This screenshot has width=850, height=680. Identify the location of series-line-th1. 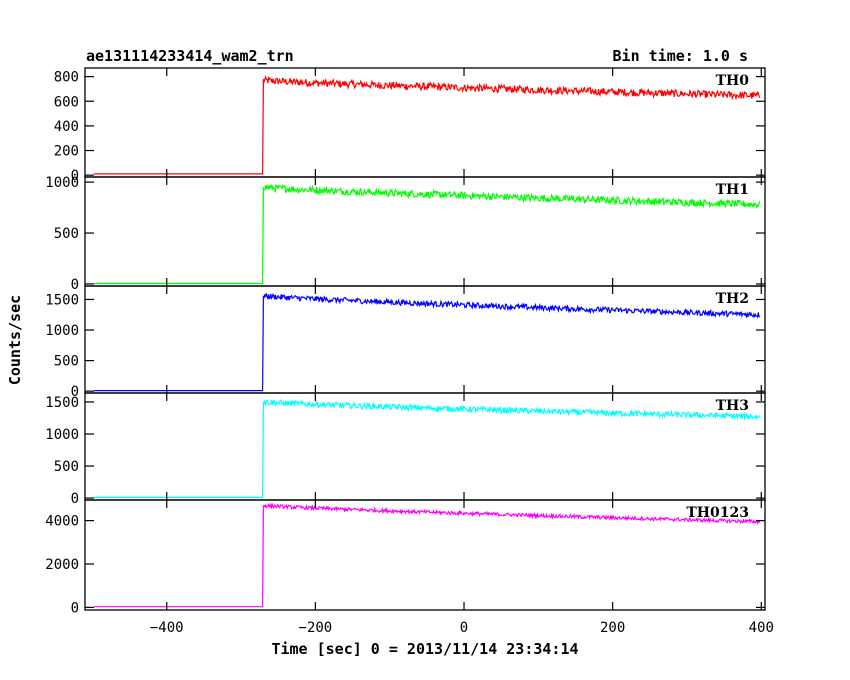
(427, 234).